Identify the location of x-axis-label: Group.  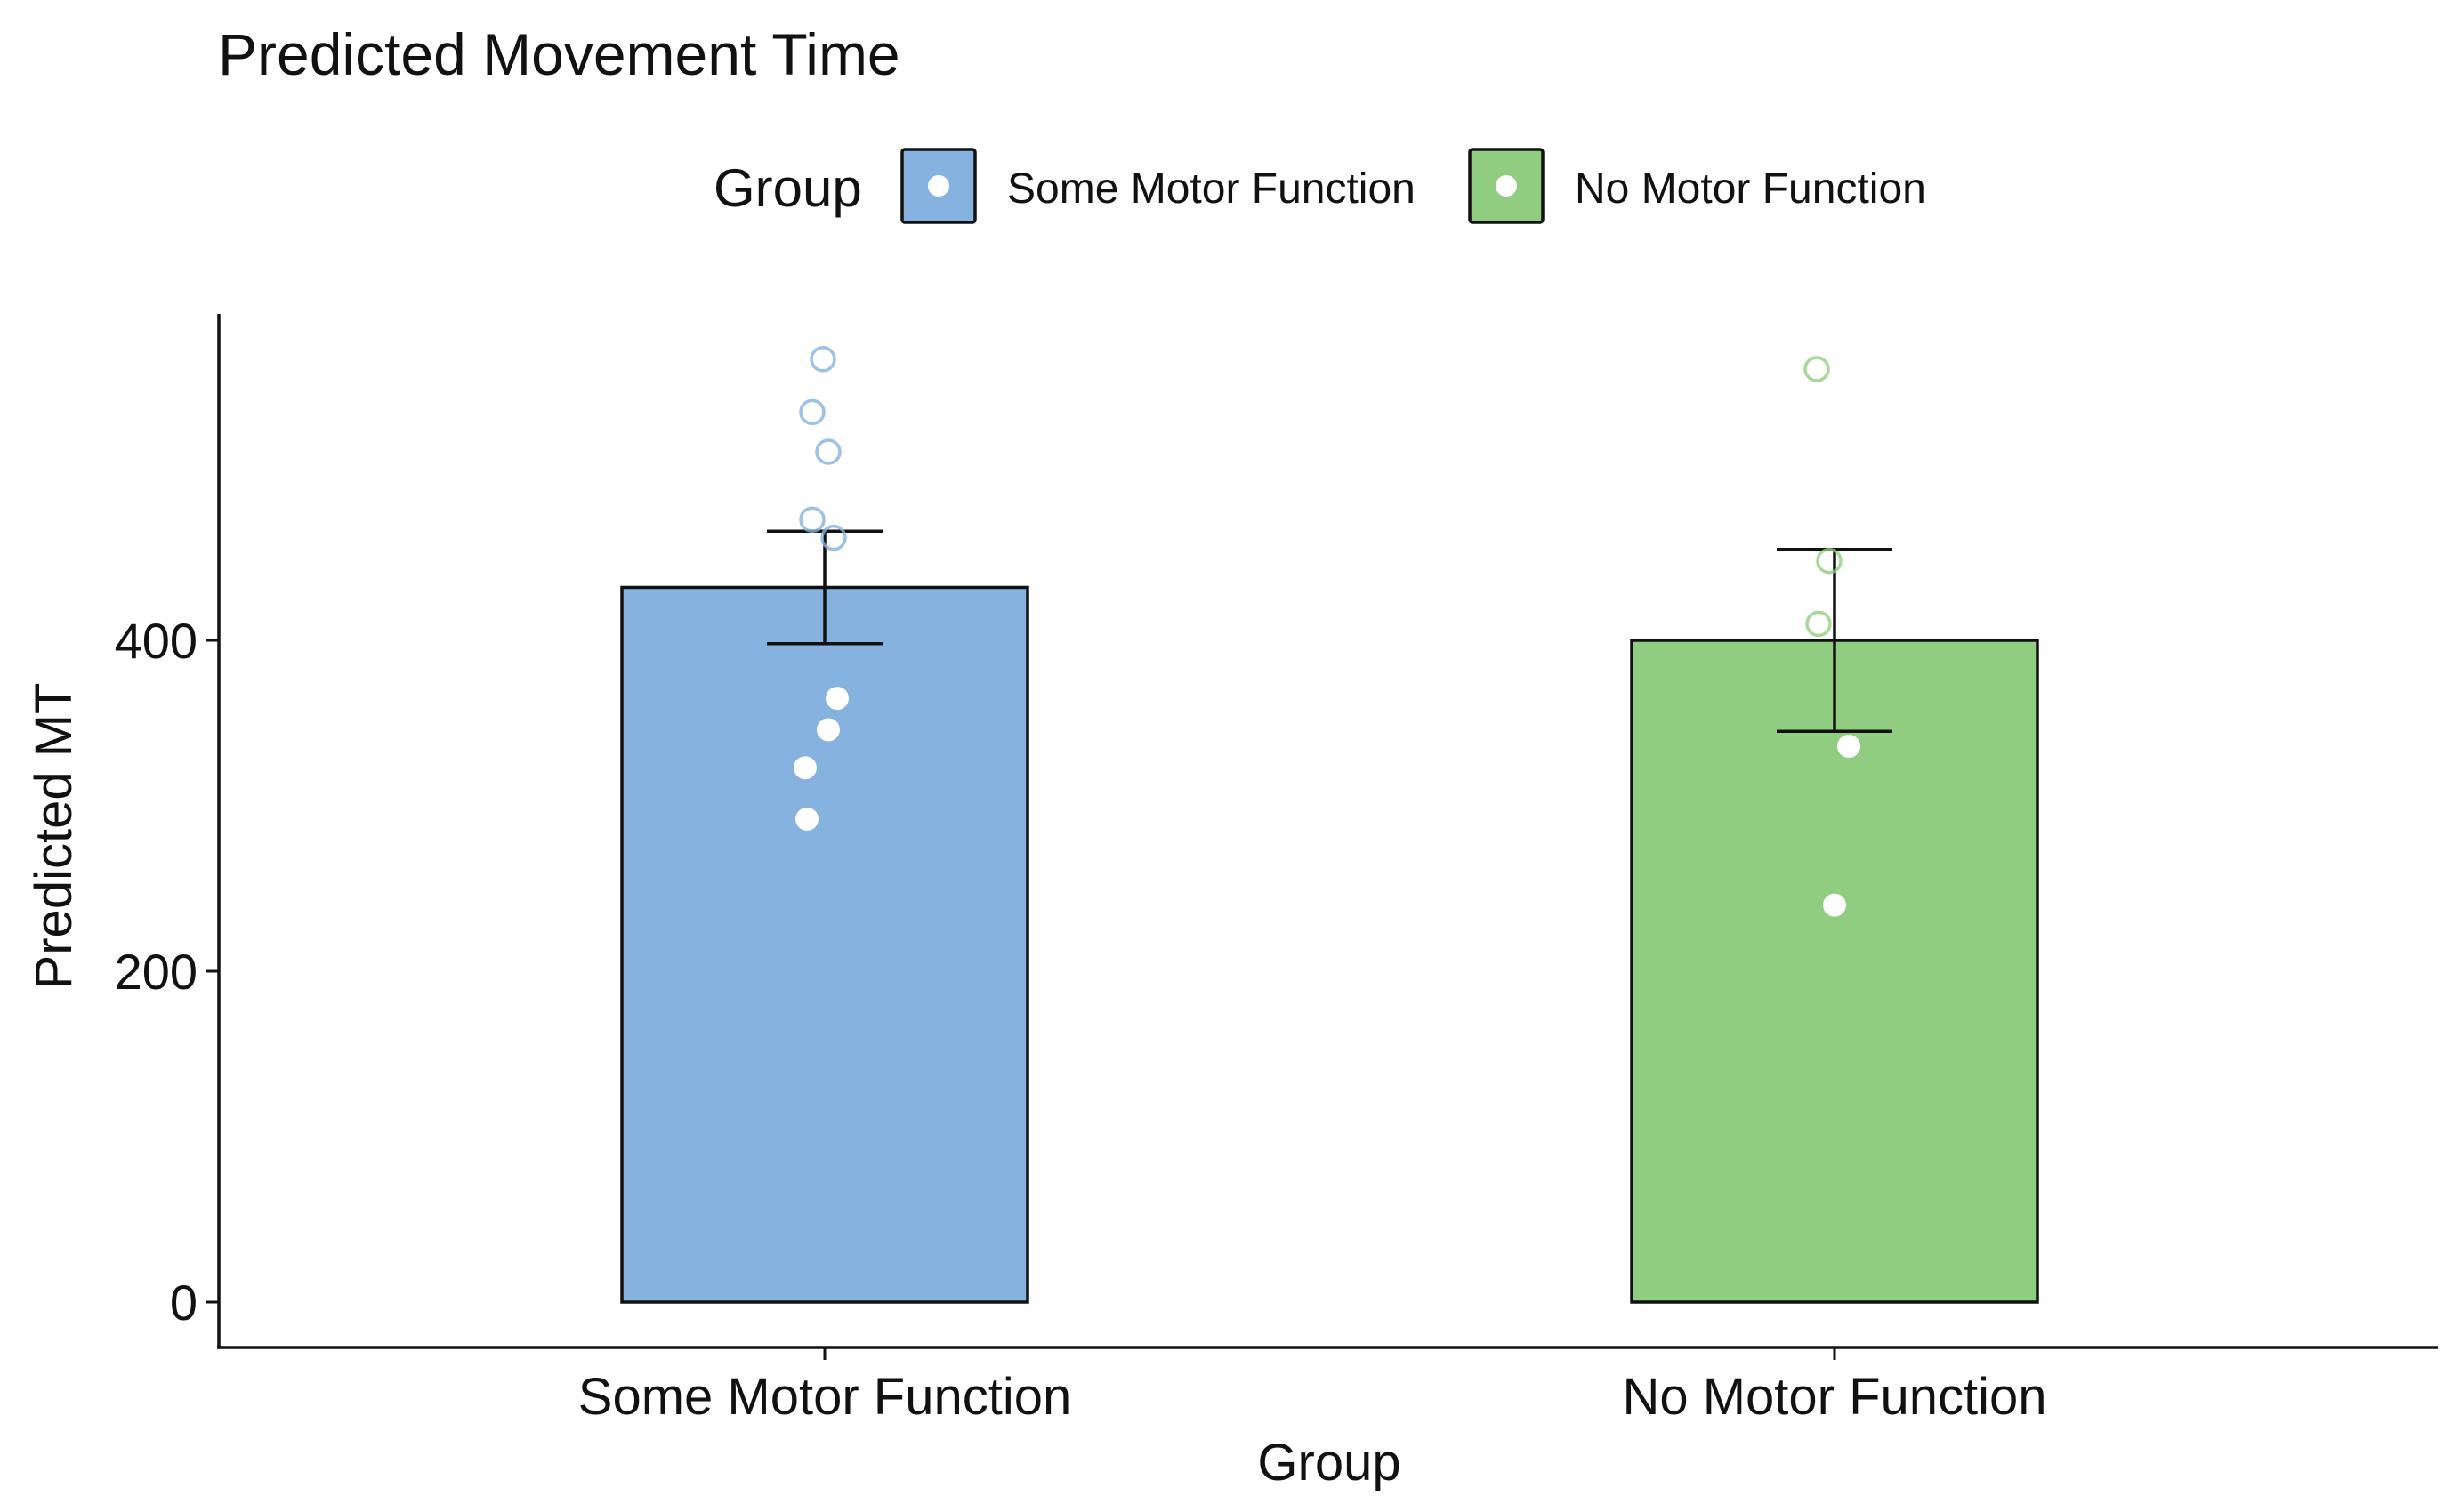
(1329, 1463).